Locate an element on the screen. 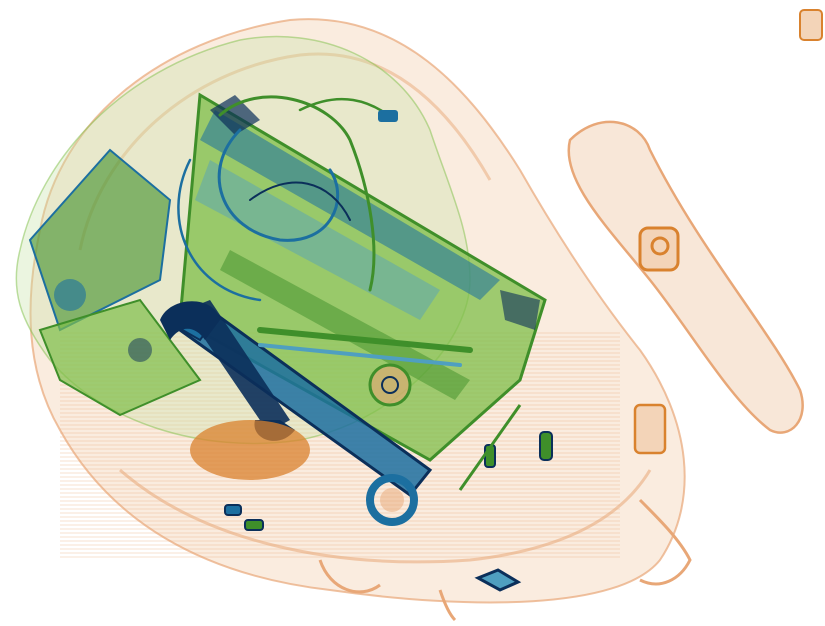 The width and height of the screenshot is (825, 626). cable-plug is located at coordinates (388, 116).